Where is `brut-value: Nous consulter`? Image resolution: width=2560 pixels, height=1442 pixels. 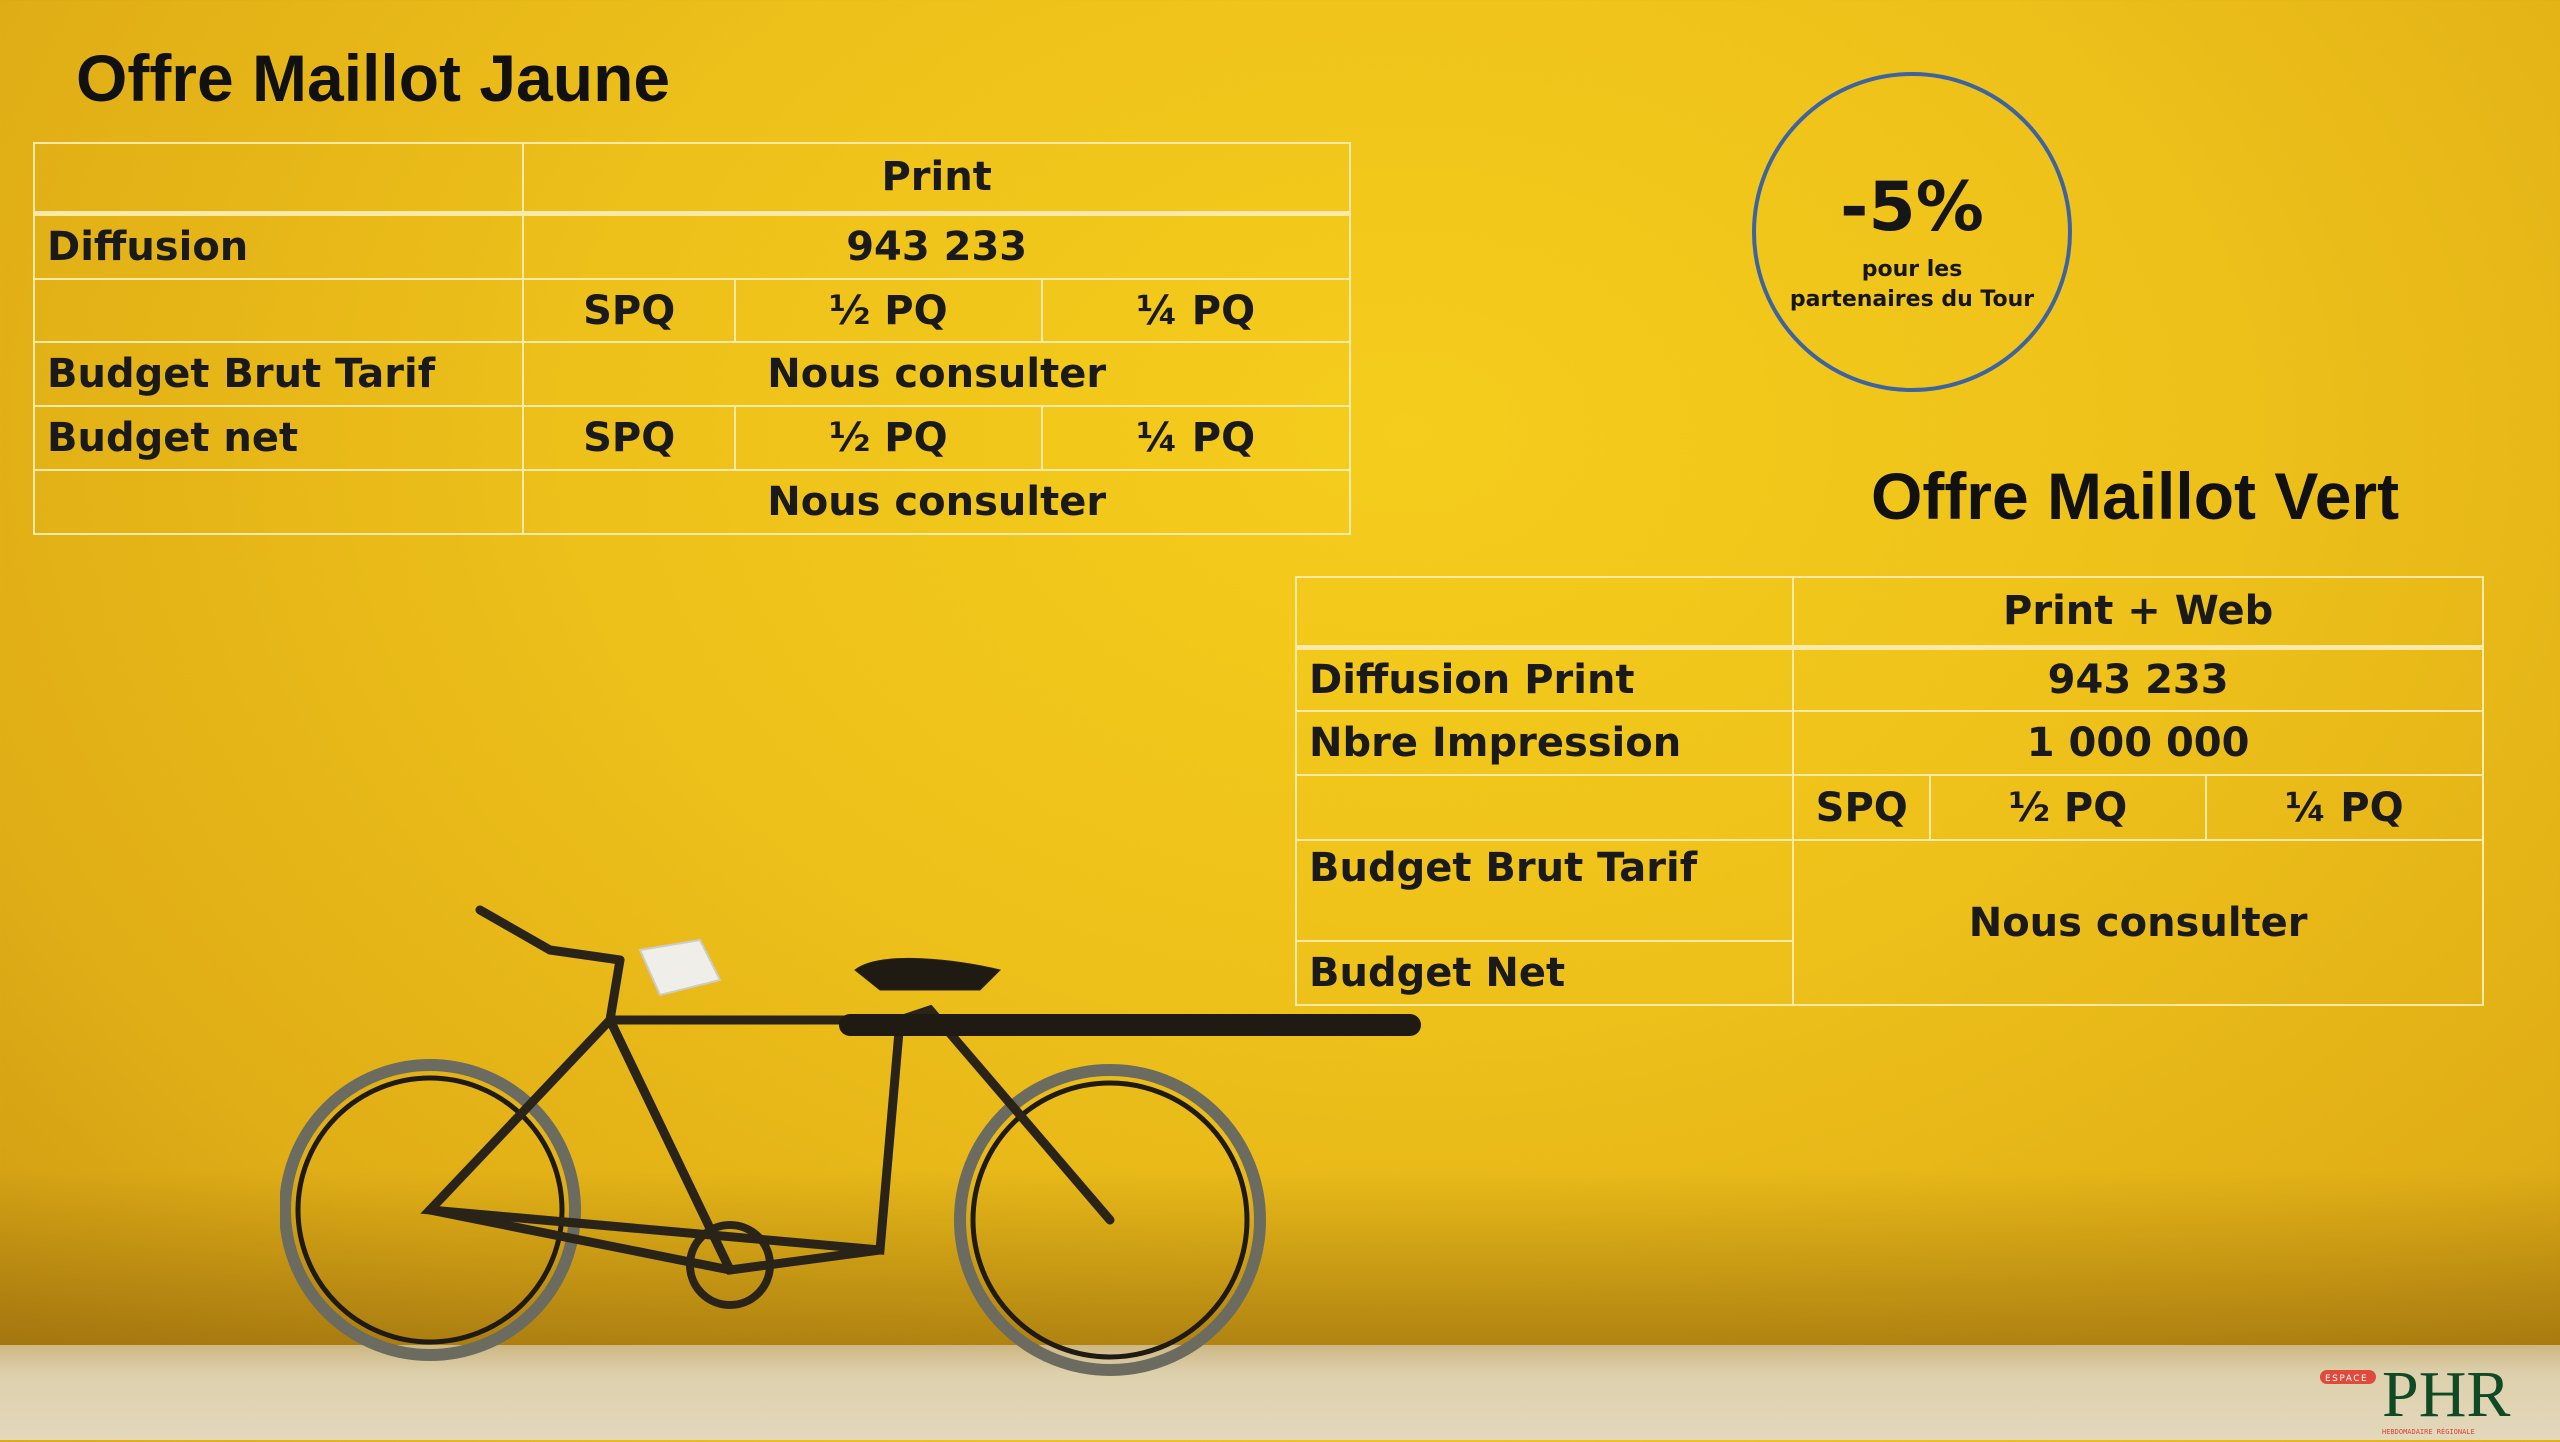
brut-value: Nous consulter is located at coordinates (936, 374).